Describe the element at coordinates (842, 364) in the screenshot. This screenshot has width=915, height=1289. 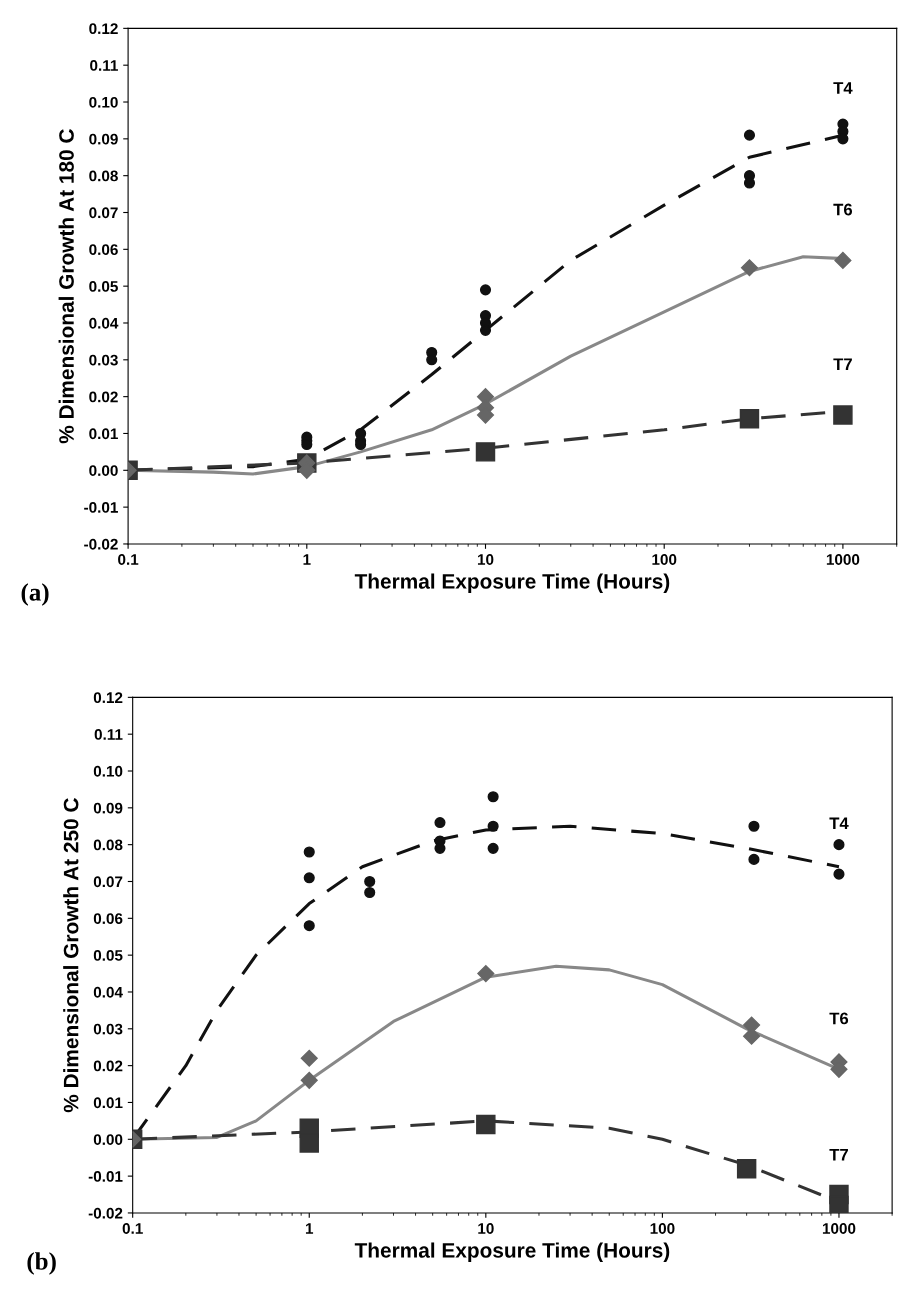
I see `text: T7` at that location.